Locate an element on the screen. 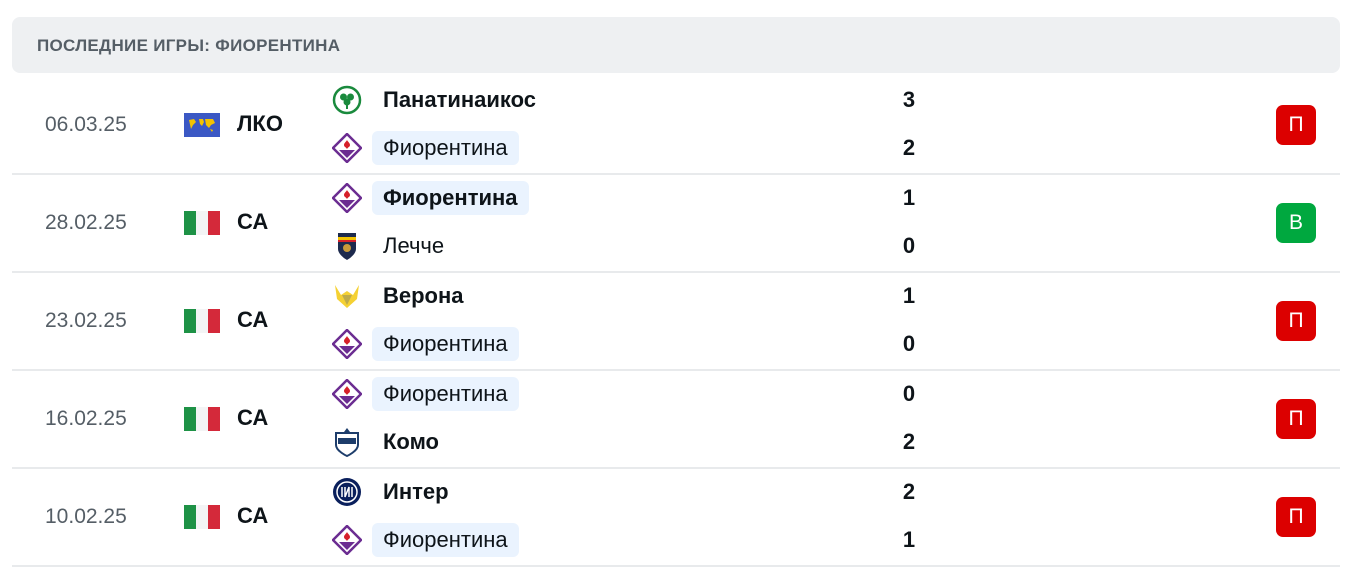  team-away: Фиорентина 0 is located at coordinates (630, 344).